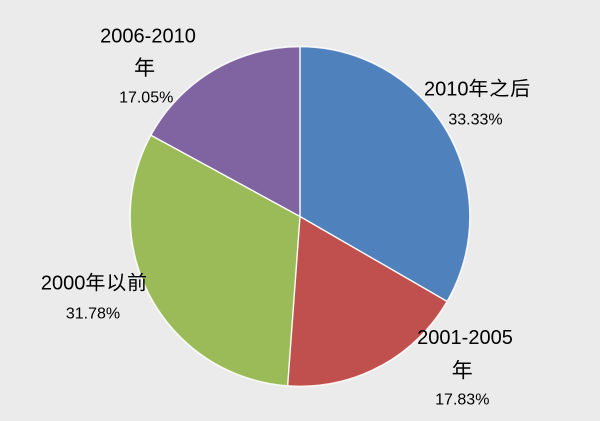  Describe the element at coordinates (148, 37) in the screenshot. I see `svg-text: 2006-2010` at that location.